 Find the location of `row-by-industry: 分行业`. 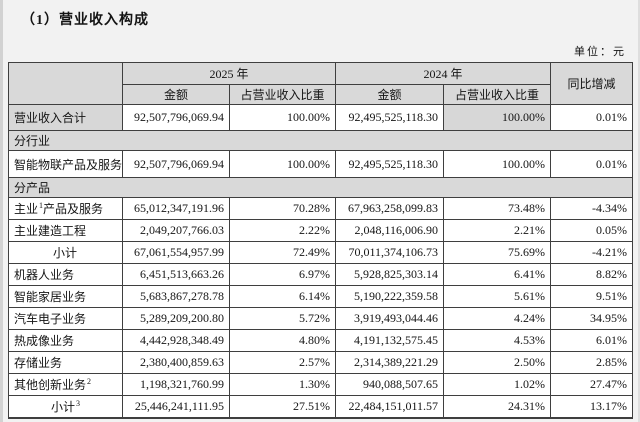

row-by-industry: 分行业 is located at coordinates (320, 140).